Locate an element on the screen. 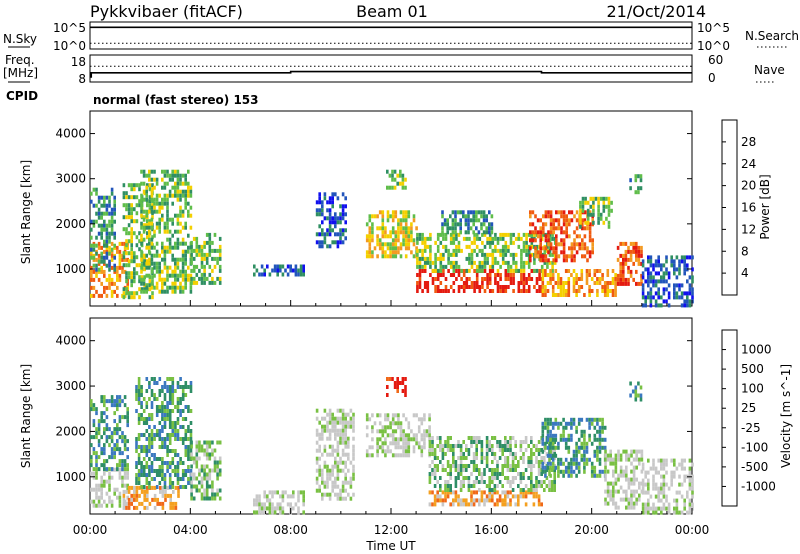 This screenshot has height=554, width=800. xtick-label: 00:00 is located at coordinates (90, 530).